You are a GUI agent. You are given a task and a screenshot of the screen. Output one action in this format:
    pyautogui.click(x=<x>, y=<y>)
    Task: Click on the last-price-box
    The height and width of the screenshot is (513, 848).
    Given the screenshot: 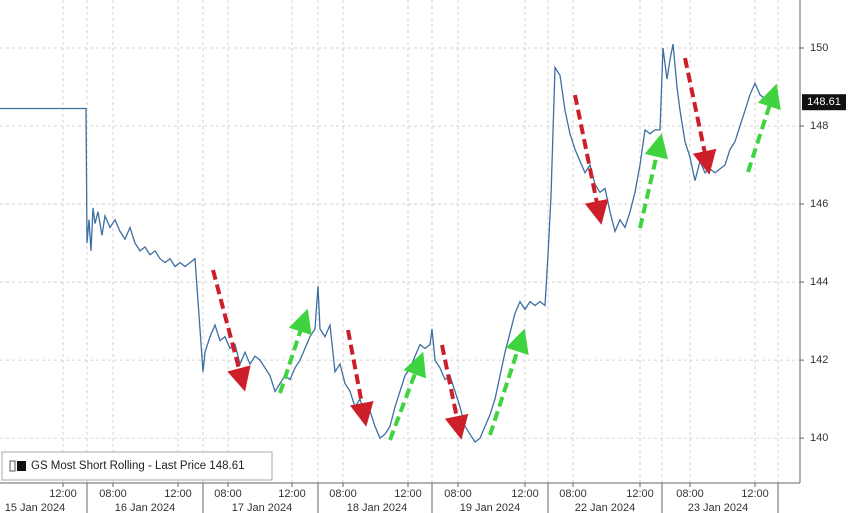 What is the action you would take?
    pyautogui.click(x=824, y=102)
    